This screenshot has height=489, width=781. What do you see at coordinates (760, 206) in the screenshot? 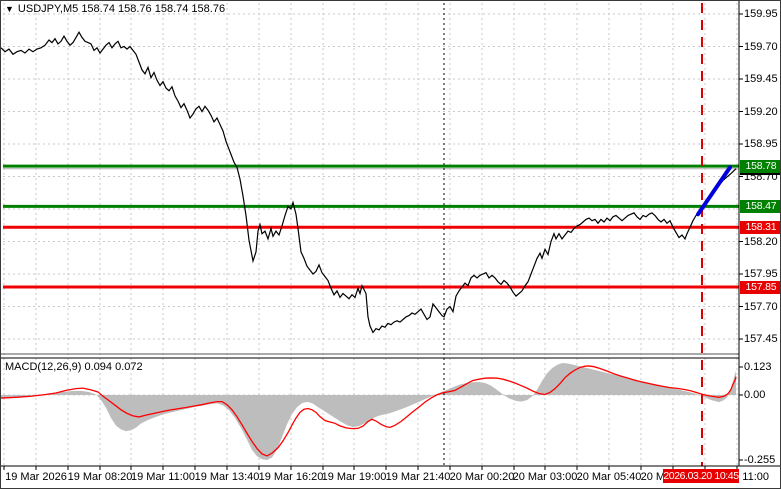
I see `price-axis-badge: 158.47` at bounding box center [760, 206].